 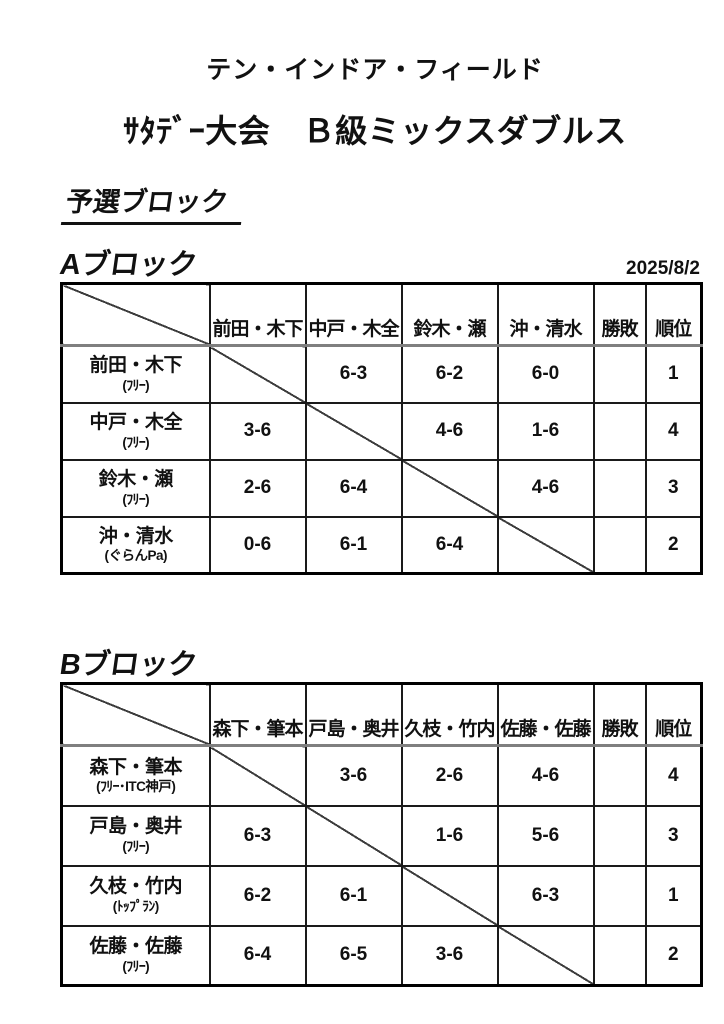 What do you see at coordinates (135, 947) in the screenshot?
I see `team-name: 佐藤・佐藤` at bounding box center [135, 947].